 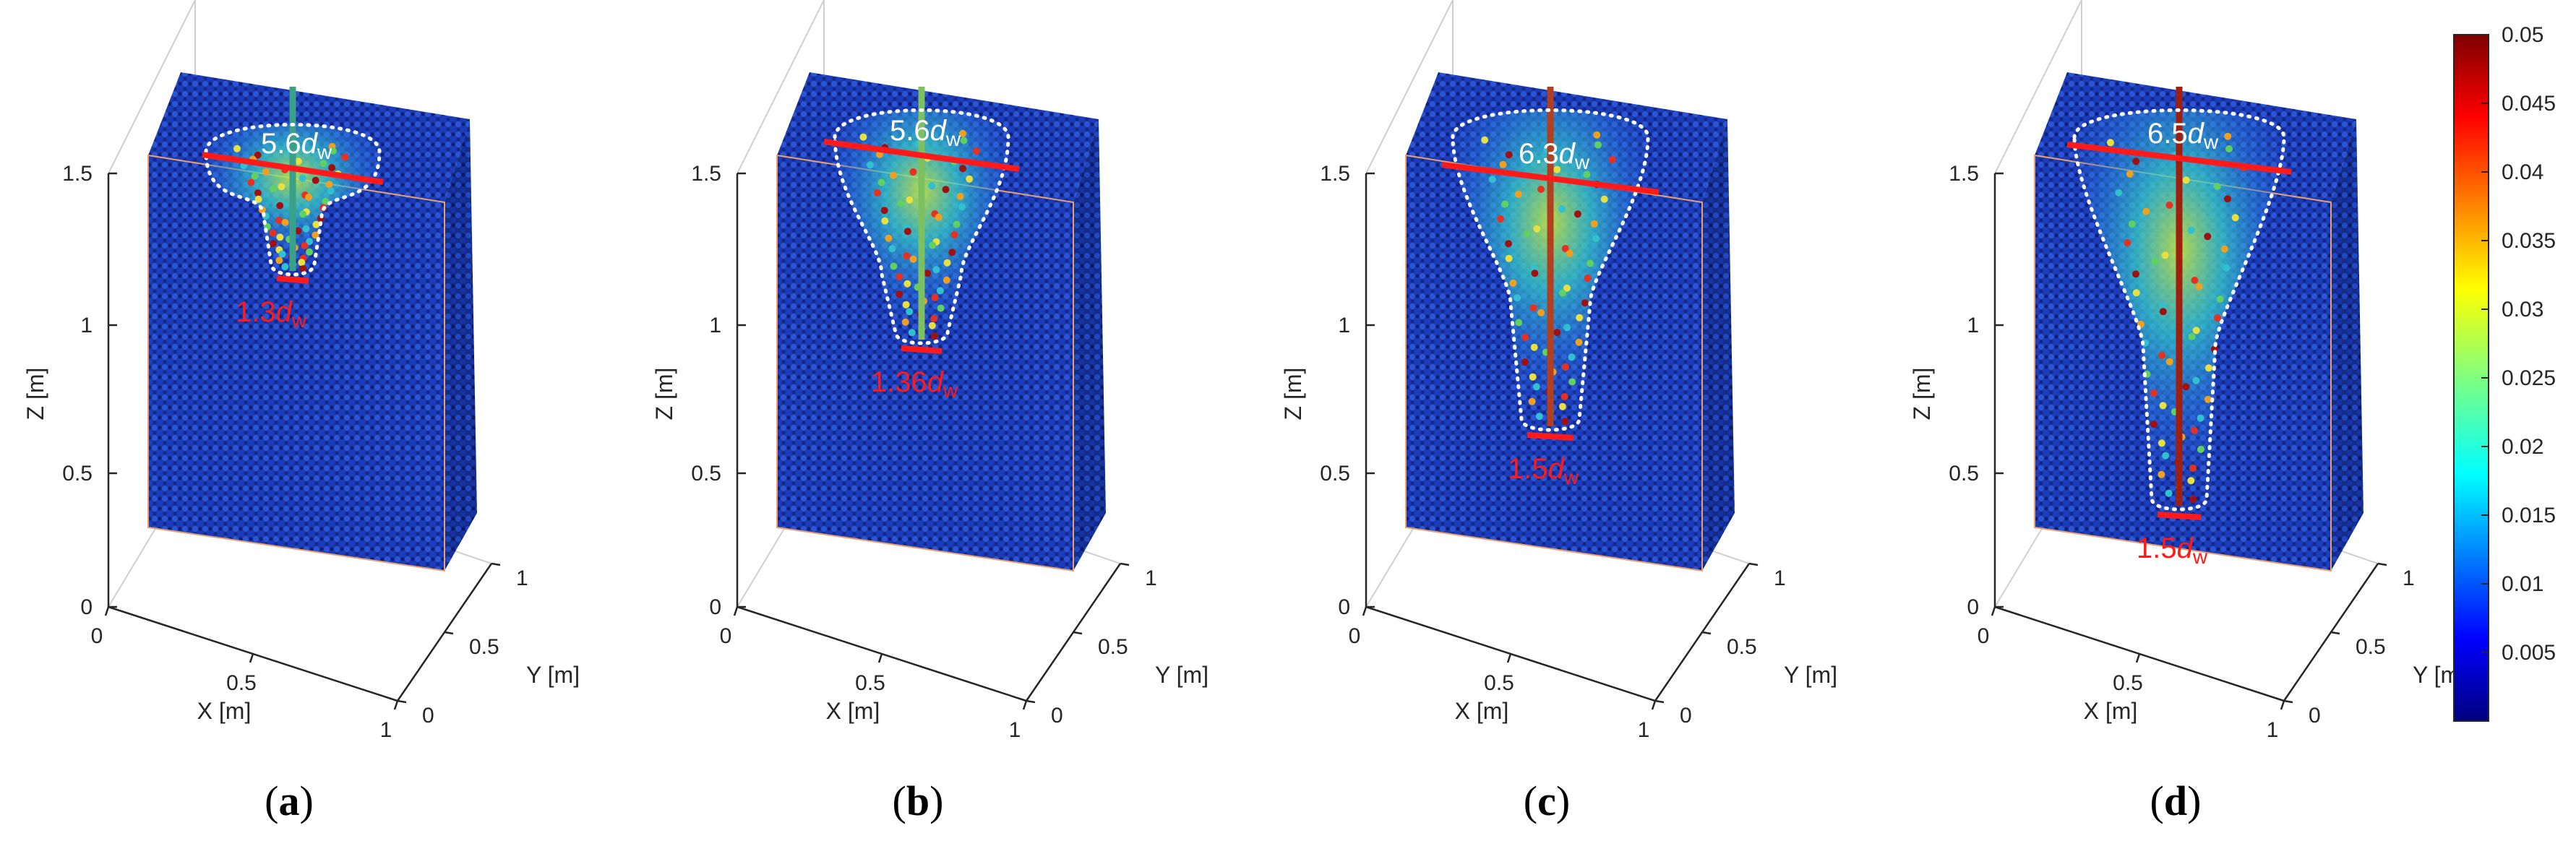 What do you see at coordinates (2273, 730) in the screenshot?
I see `x-tick-label: 1` at bounding box center [2273, 730].